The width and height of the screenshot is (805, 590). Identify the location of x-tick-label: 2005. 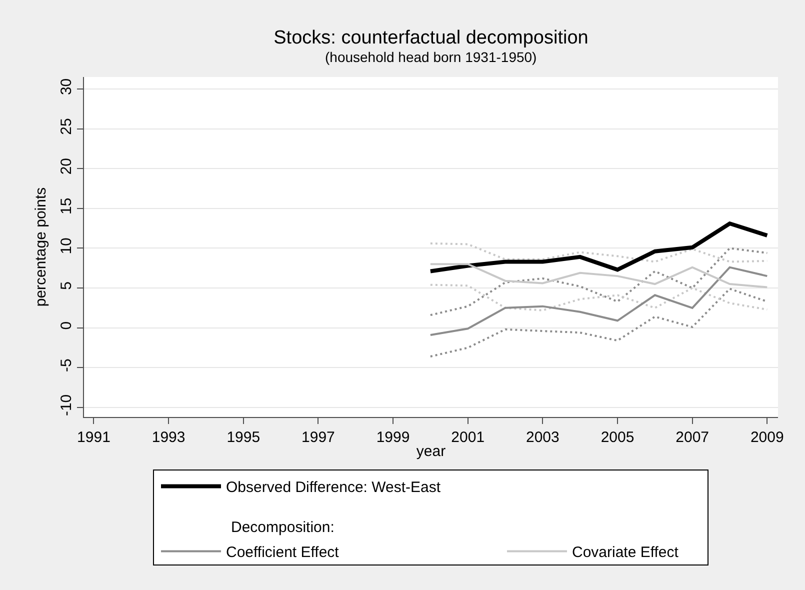
(617, 437).